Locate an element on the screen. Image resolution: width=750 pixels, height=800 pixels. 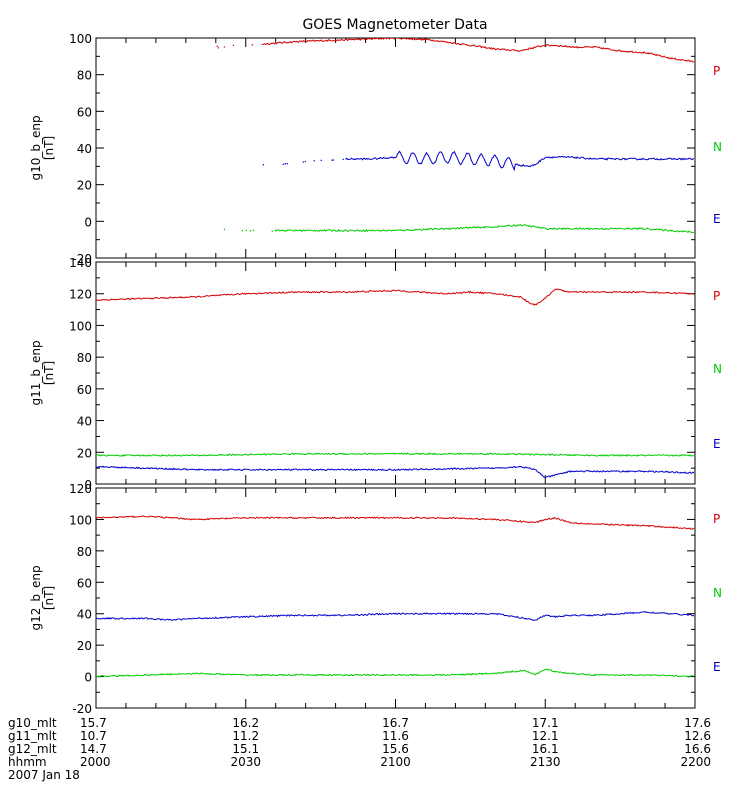
footer-tick-label: 17.6 is located at coordinates (697, 723).